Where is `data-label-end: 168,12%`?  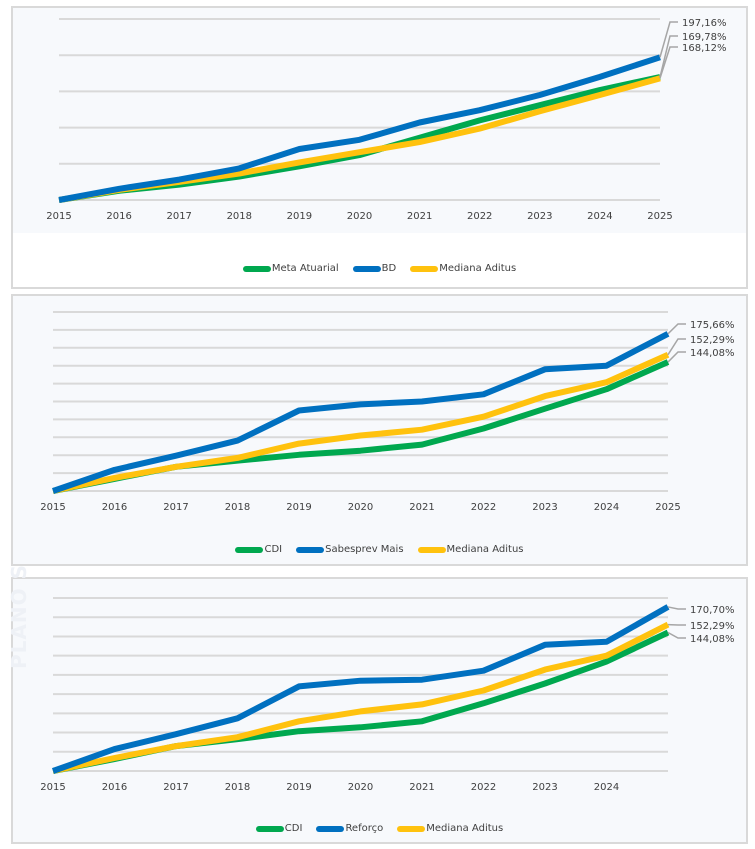
data-label-end: 168,12% is located at coordinates (704, 48).